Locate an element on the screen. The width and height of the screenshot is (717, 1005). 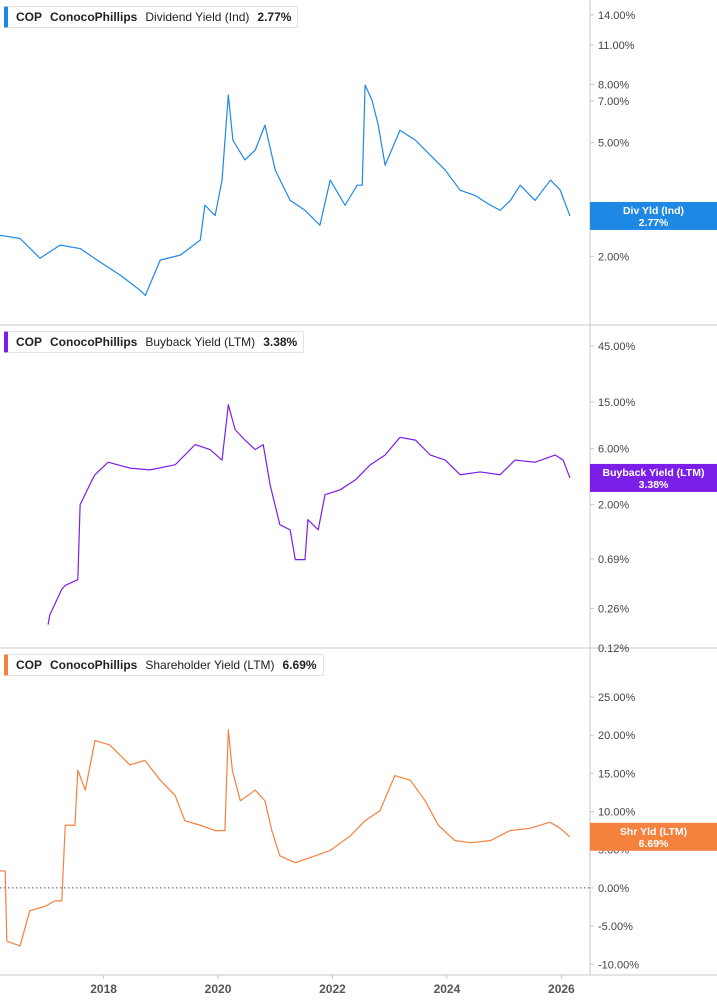
last-value-name: Buyback Yield (LTM) is located at coordinates (654, 473).